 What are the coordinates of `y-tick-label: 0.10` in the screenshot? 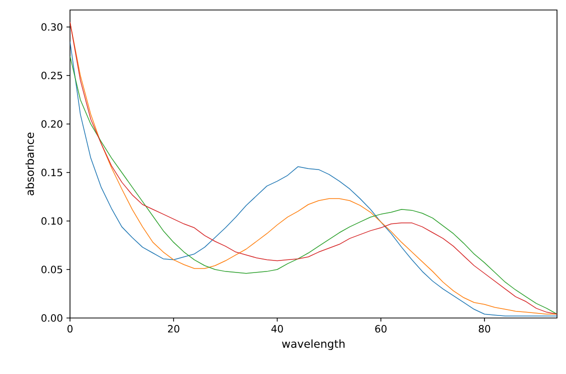 It's located at (51, 221).